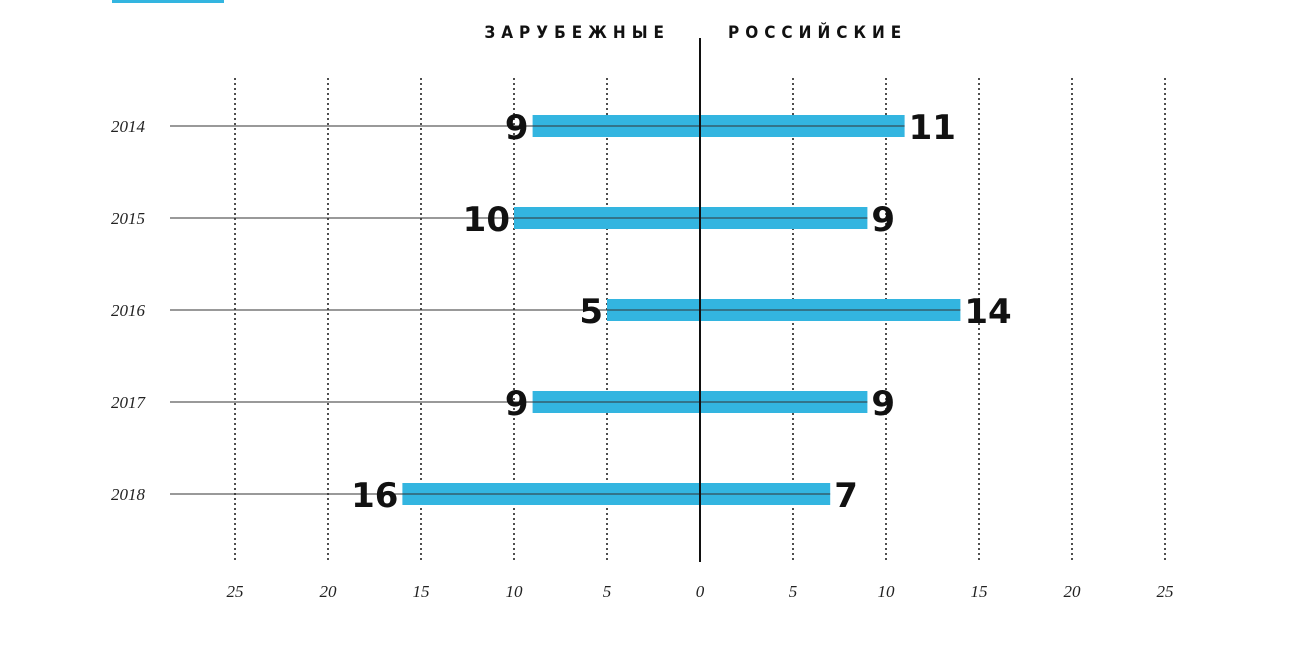 The image size is (1310, 645). I want to click on x-tick-label: 0, so click(700, 591).